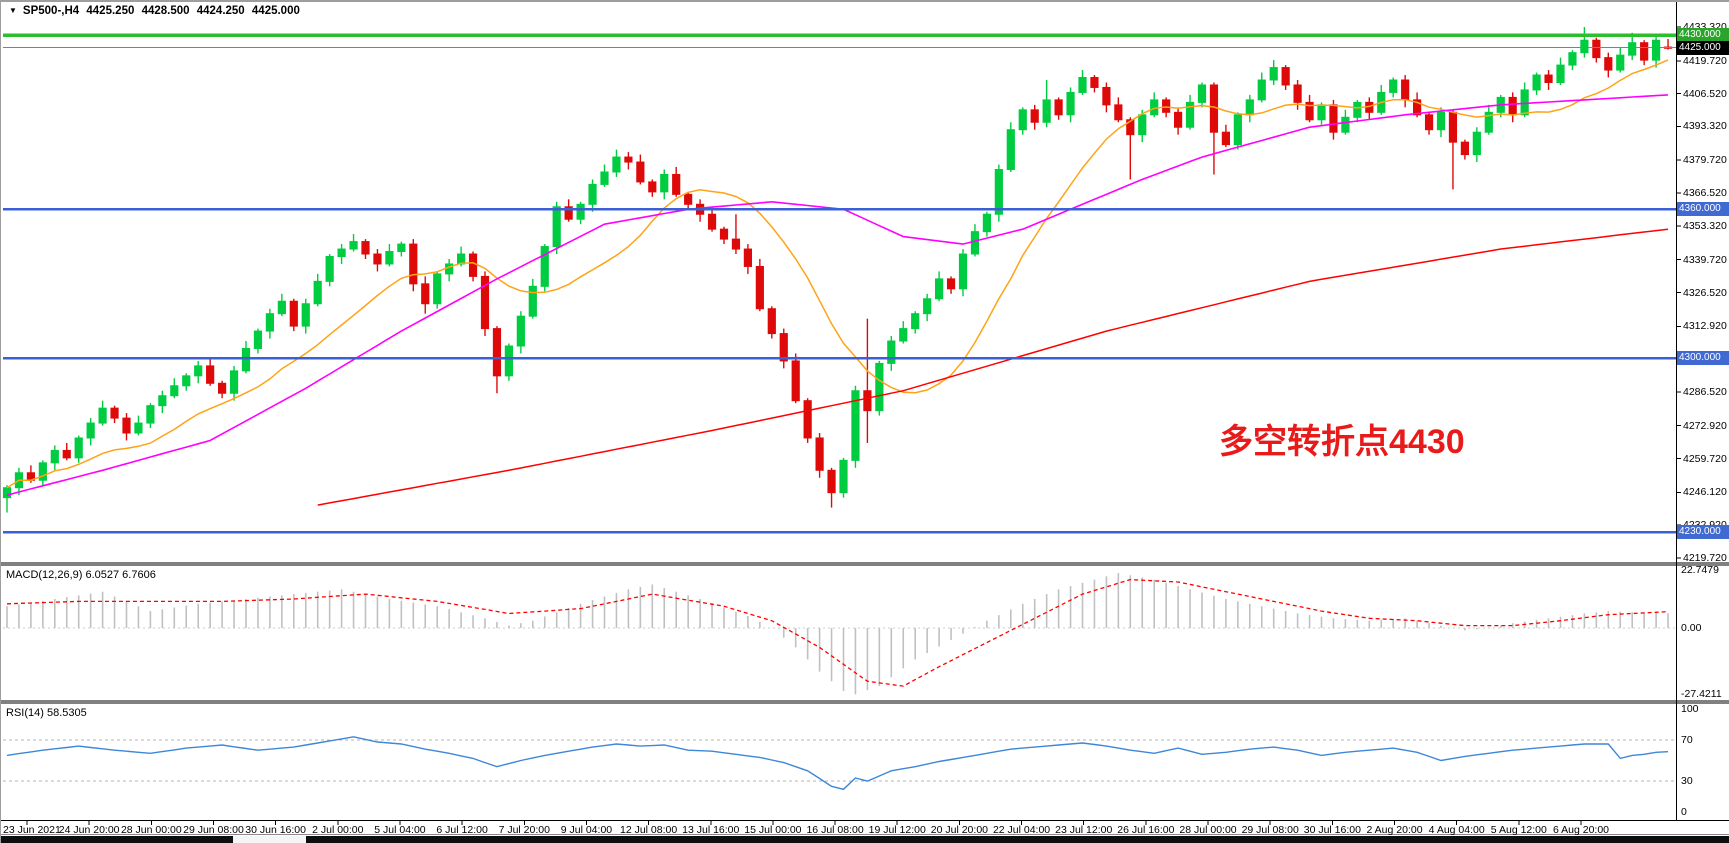 The image size is (1729, 843). I want to click on rsi-scale-label-70: 70, so click(1687, 739).